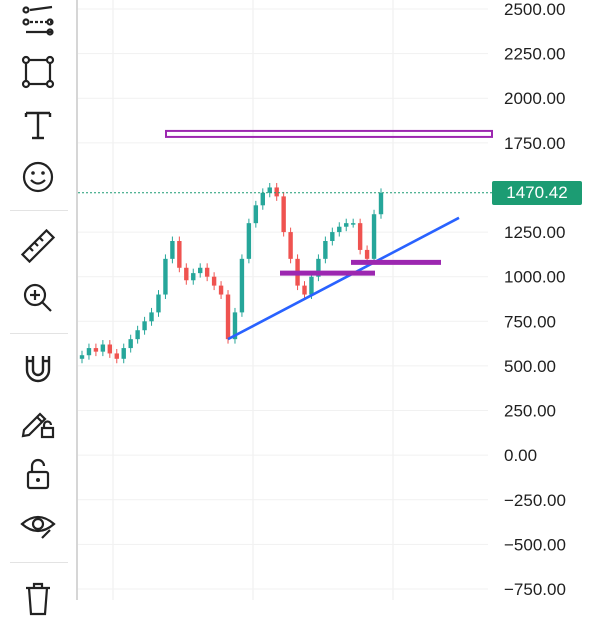 The image size is (600, 620). What do you see at coordinates (38, 246) in the screenshot?
I see `ruler-measure-icon` at bounding box center [38, 246].